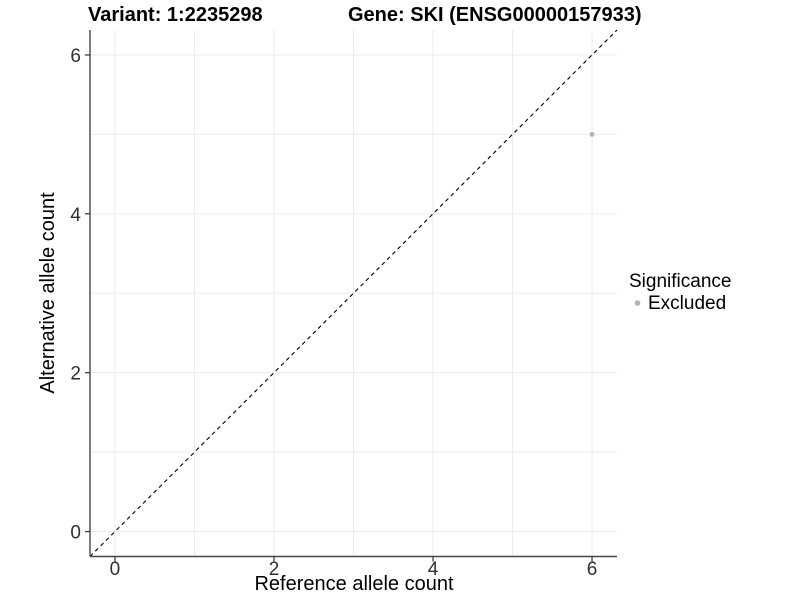 This screenshot has height=600, width=800. What do you see at coordinates (48, 293) in the screenshot?
I see `y-axis-title: Alternative allele count` at bounding box center [48, 293].